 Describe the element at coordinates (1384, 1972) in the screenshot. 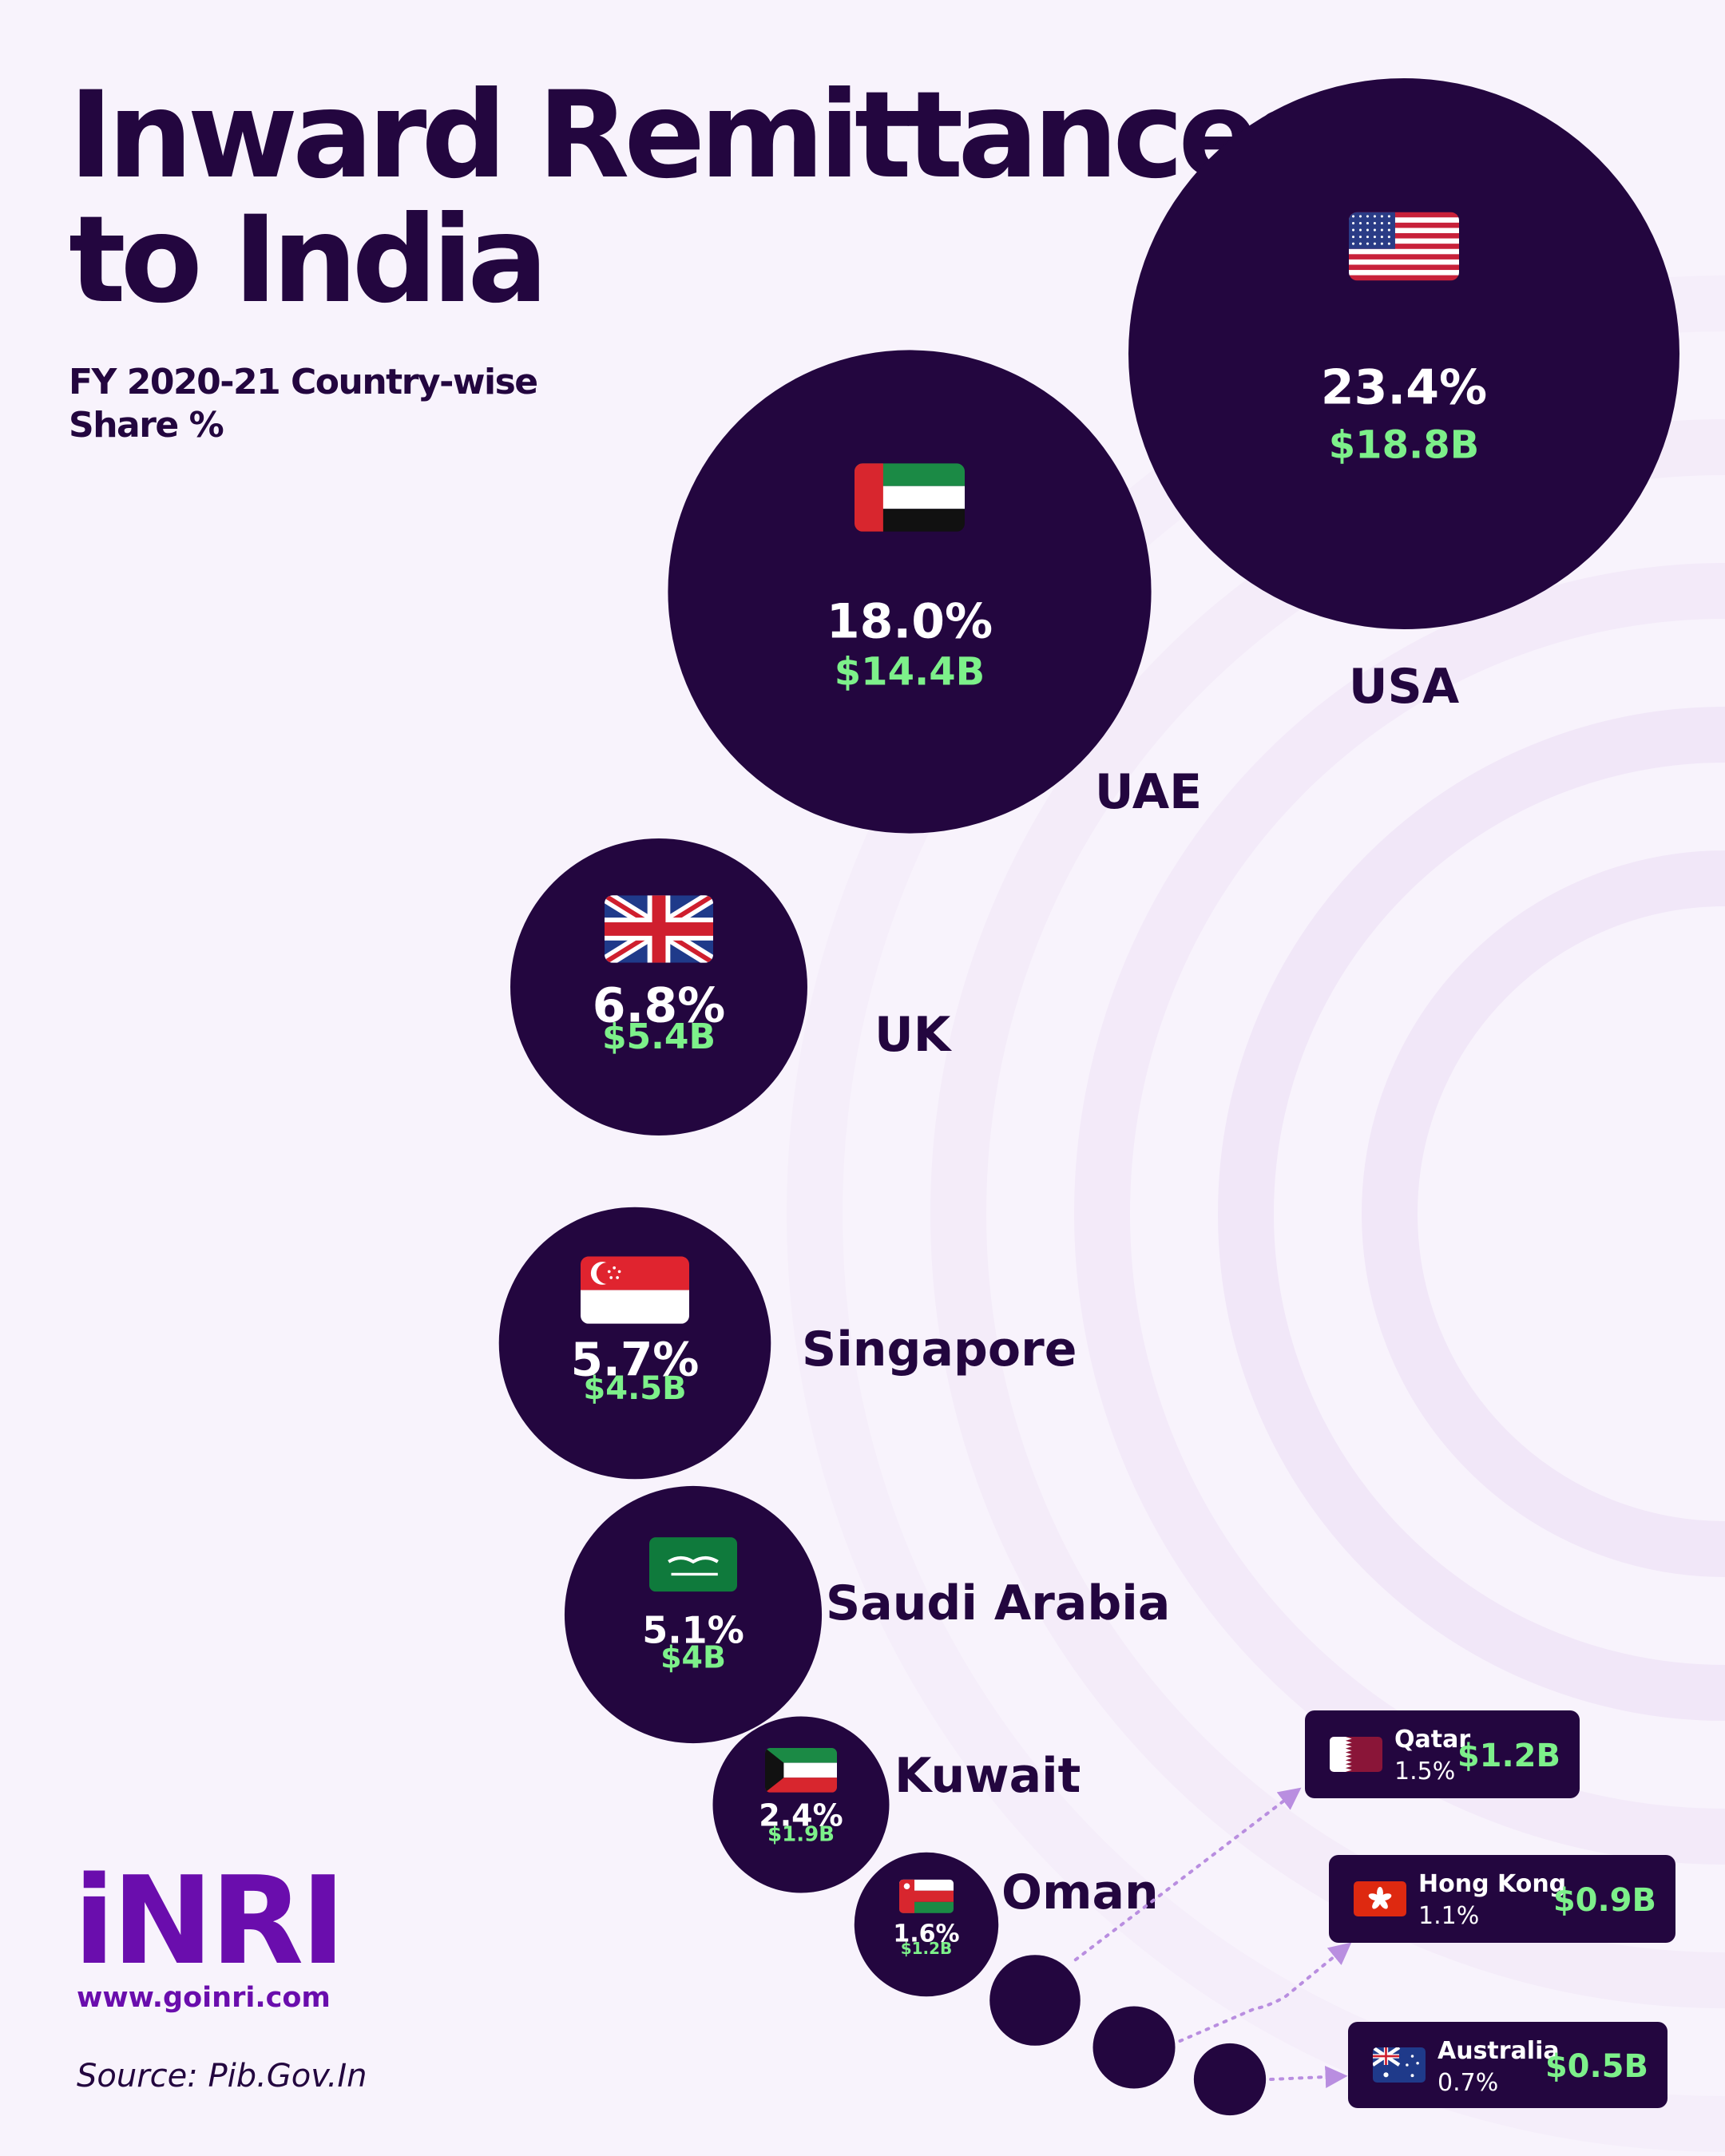

I see `callout-hong-kong: Hong Kong 1.1% $0.9B` at that location.